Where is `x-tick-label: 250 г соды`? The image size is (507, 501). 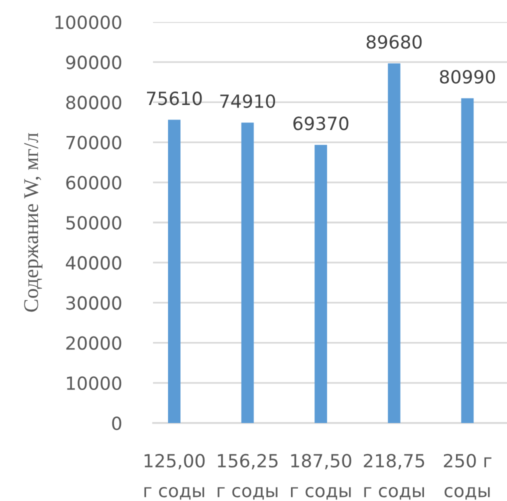
x-tick-label: 250 г соды is located at coordinates (468, 477).